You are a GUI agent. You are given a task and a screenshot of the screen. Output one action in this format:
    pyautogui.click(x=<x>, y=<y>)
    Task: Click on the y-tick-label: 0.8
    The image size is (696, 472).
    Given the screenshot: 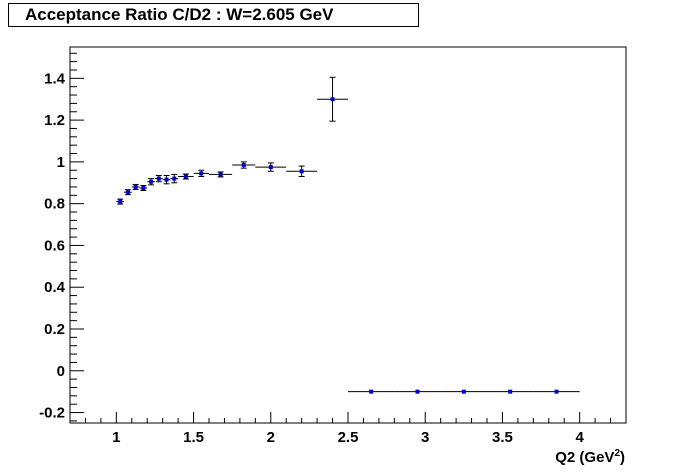 What is the action you would take?
    pyautogui.click(x=54, y=204)
    